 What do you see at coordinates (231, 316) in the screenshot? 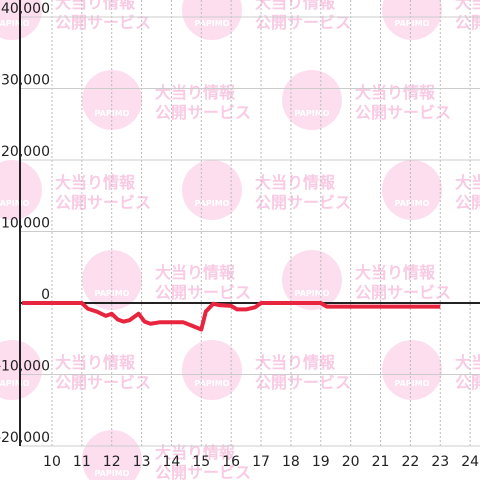
I see `data-line` at bounding box center [231, 316].